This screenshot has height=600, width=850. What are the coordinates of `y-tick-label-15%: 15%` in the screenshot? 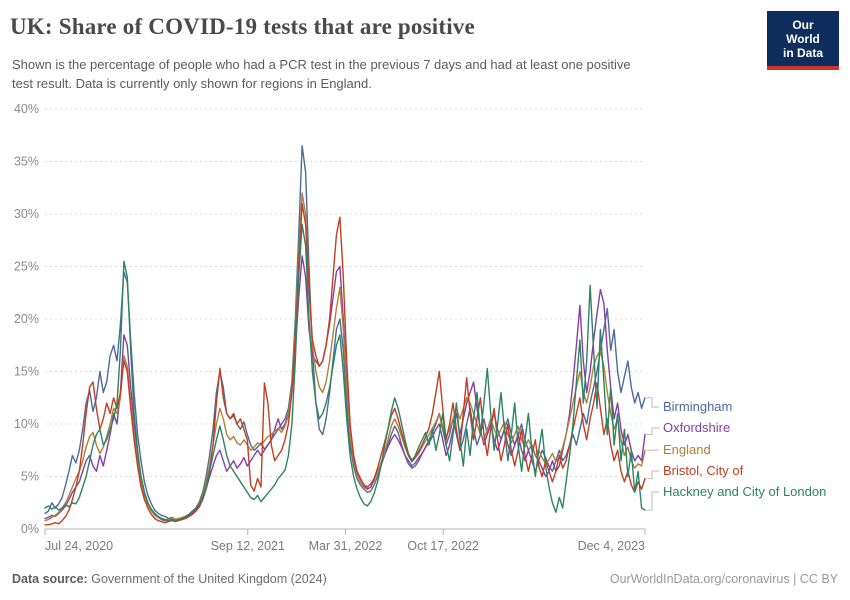 It's located at (26, 372).